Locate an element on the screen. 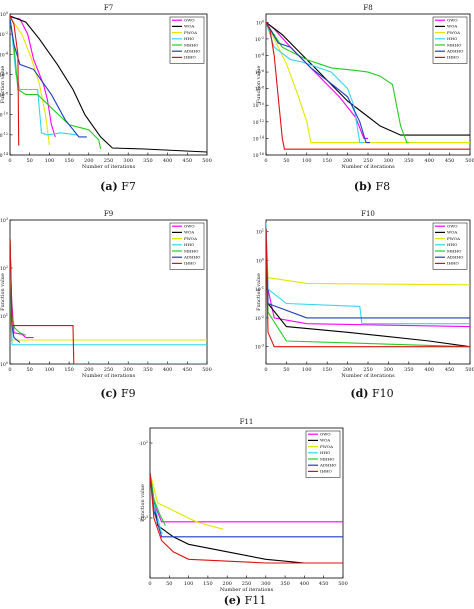 The height and width of the screenshot is (609, 474). series-line-woa is located at coordinates (246, 518).